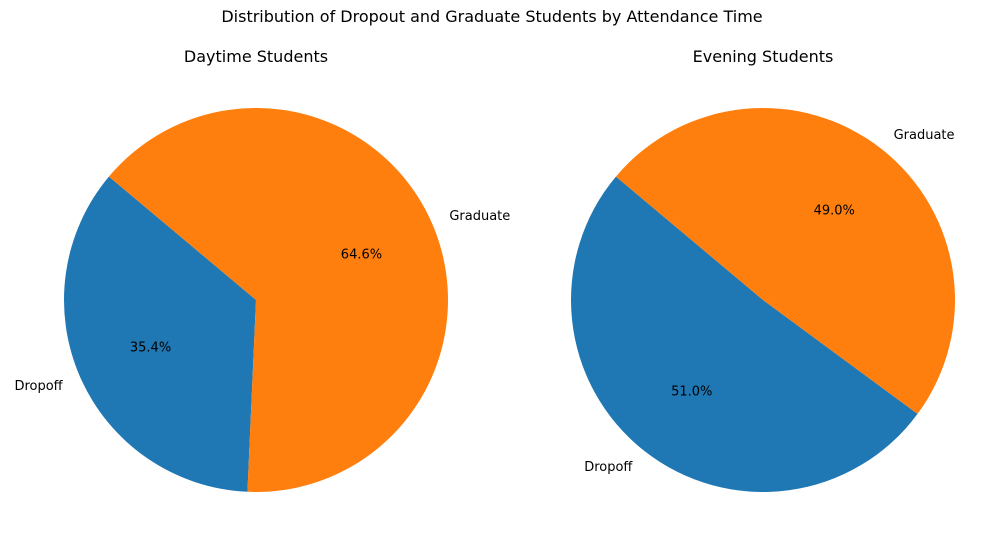 Image resolution: width=984 pixels, height=542 pixels. What do you see at coordinates (924, 135) in the screenshot?
I see `evening-label-graduate: Graduate` at bounding box center [924, 135].